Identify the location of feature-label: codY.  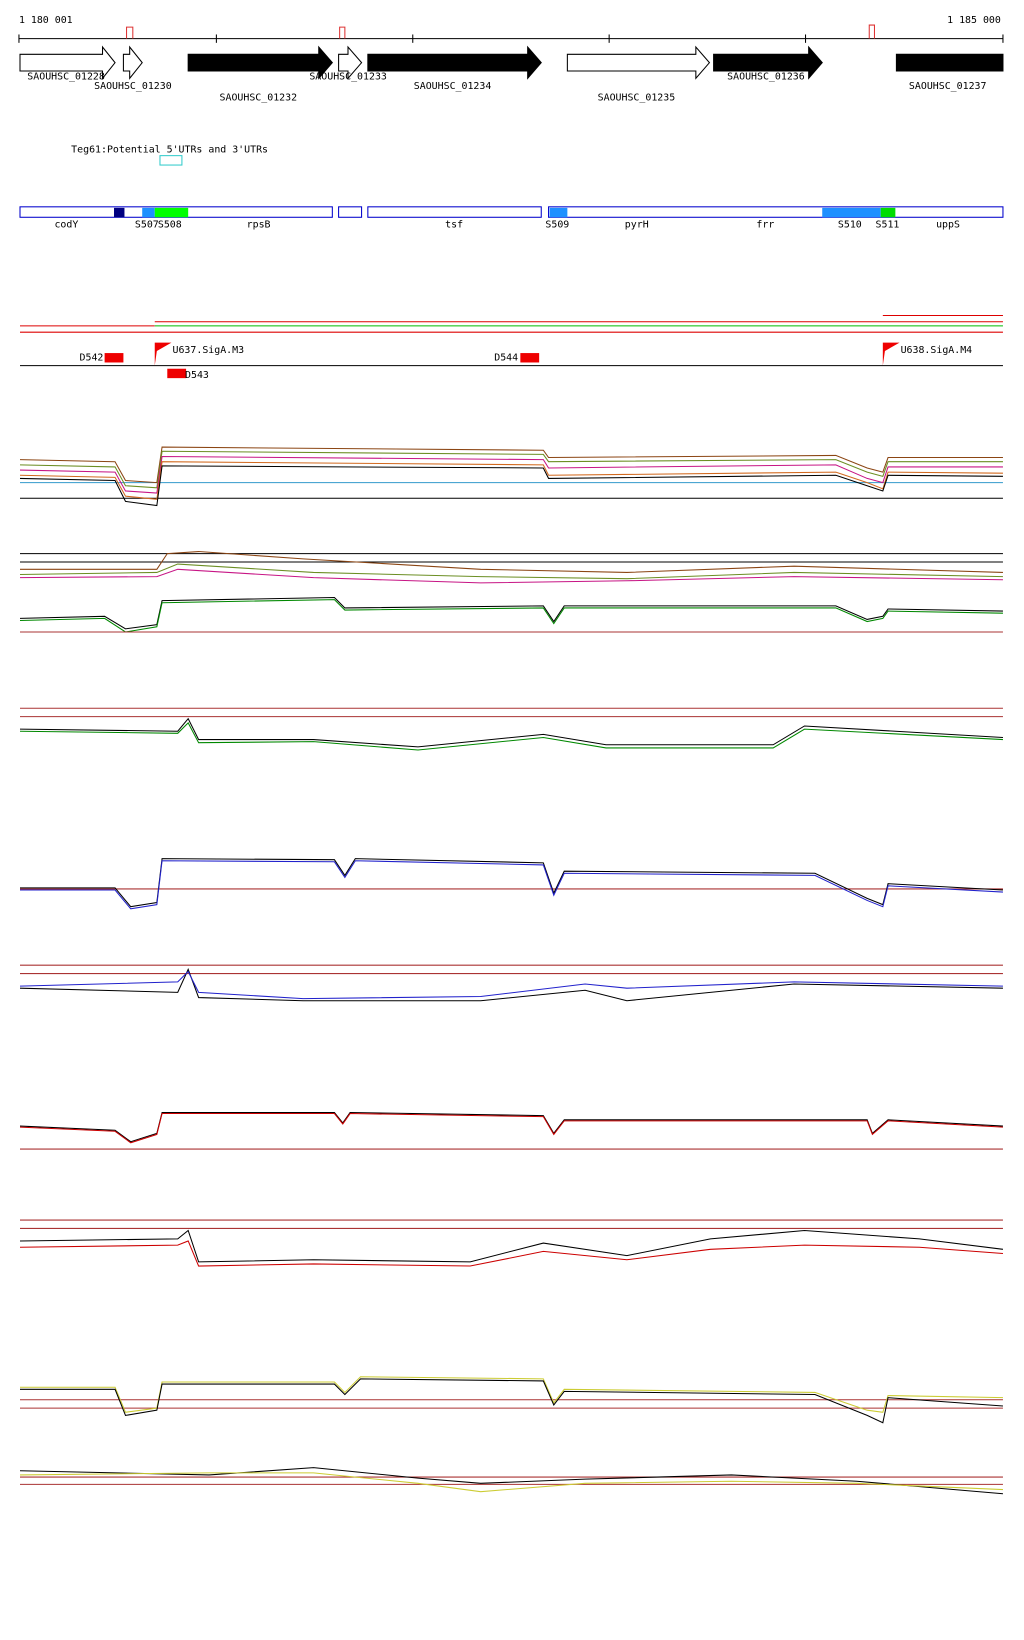
(66, 225).